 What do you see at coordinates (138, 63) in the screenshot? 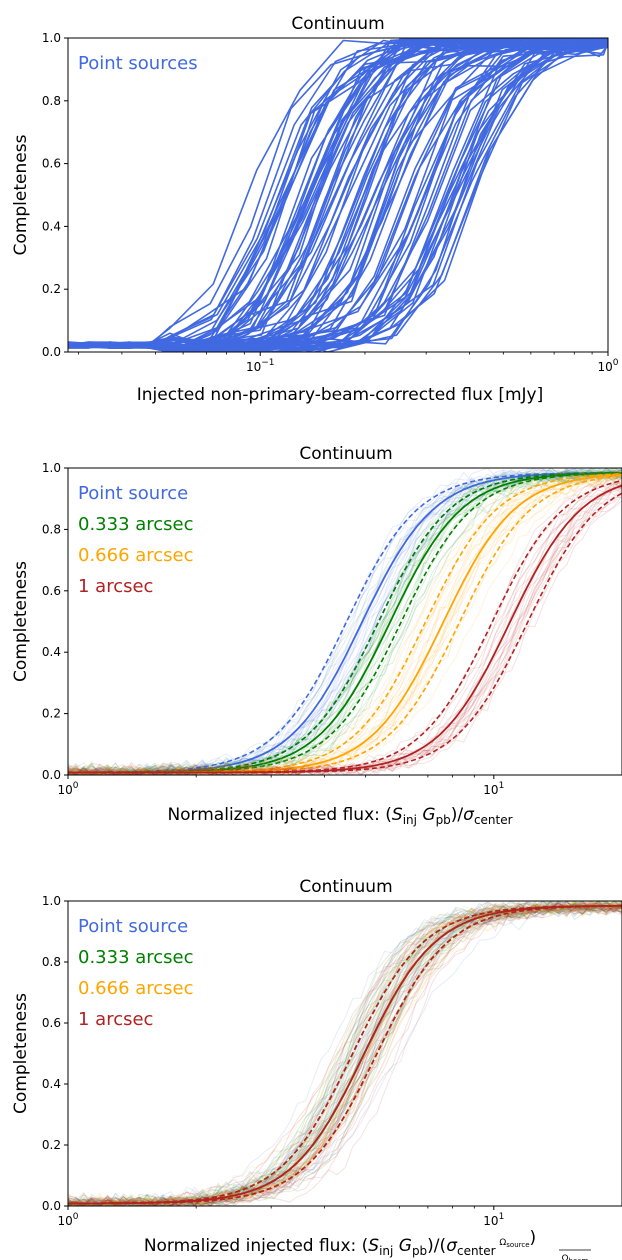
I see `legend-entry: Point sources` at bounding box center [138, 63].